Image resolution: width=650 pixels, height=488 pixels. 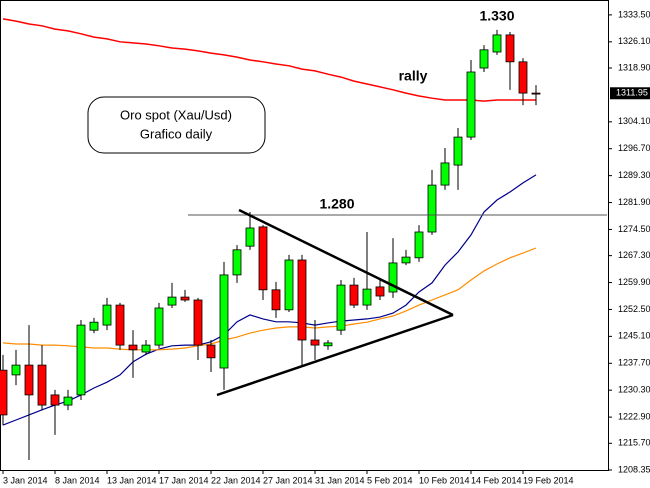 I want to click on box-subtitle: Grafico daily, so click(x=176, y=133).